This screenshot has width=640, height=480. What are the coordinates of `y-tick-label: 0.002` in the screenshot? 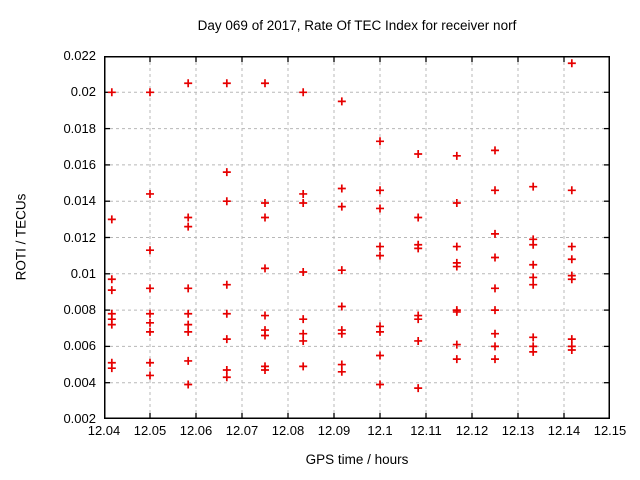 It's located at (79, 418).